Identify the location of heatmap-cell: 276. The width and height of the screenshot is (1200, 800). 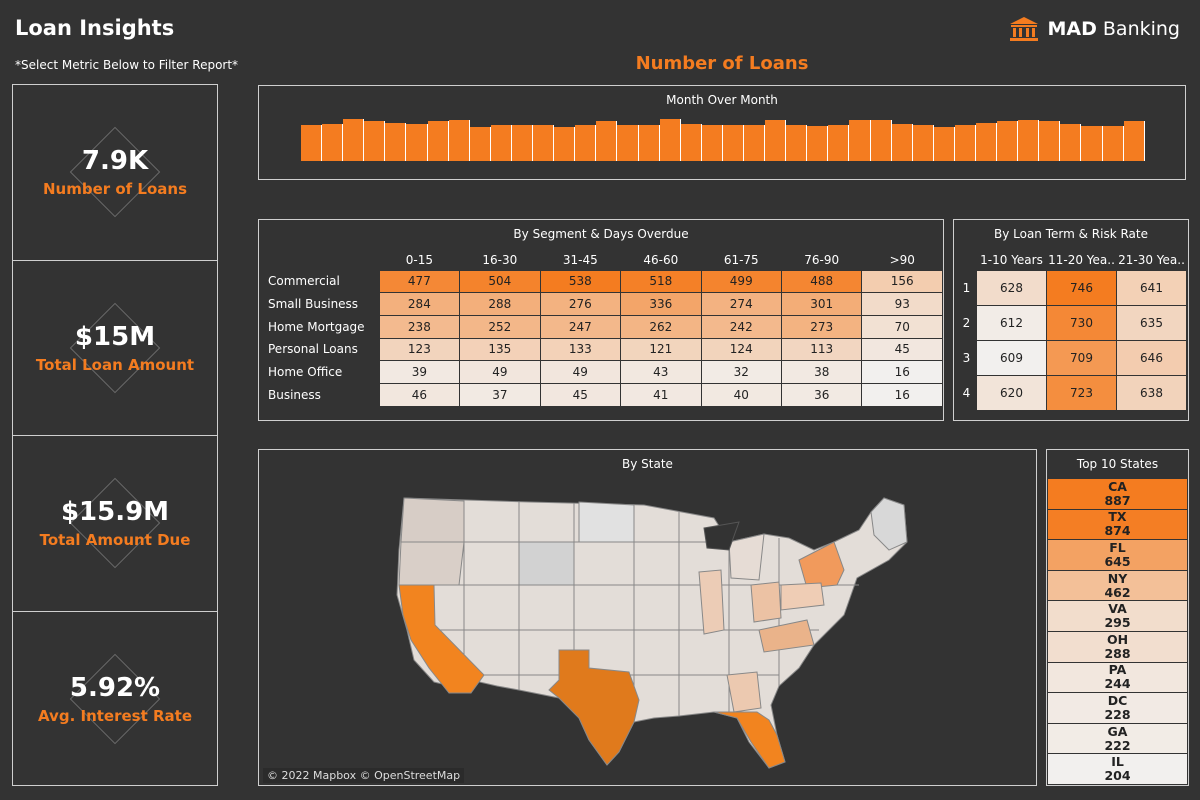
(580, 304).